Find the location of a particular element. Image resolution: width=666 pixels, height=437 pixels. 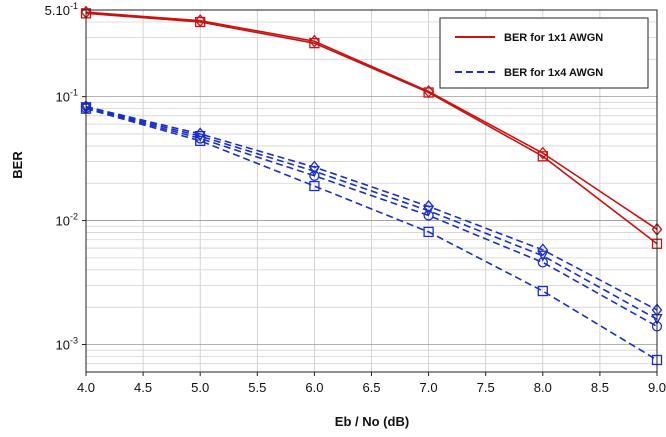

x-axis-title: Eb / No (dB) is located at coordinates (372, 421).